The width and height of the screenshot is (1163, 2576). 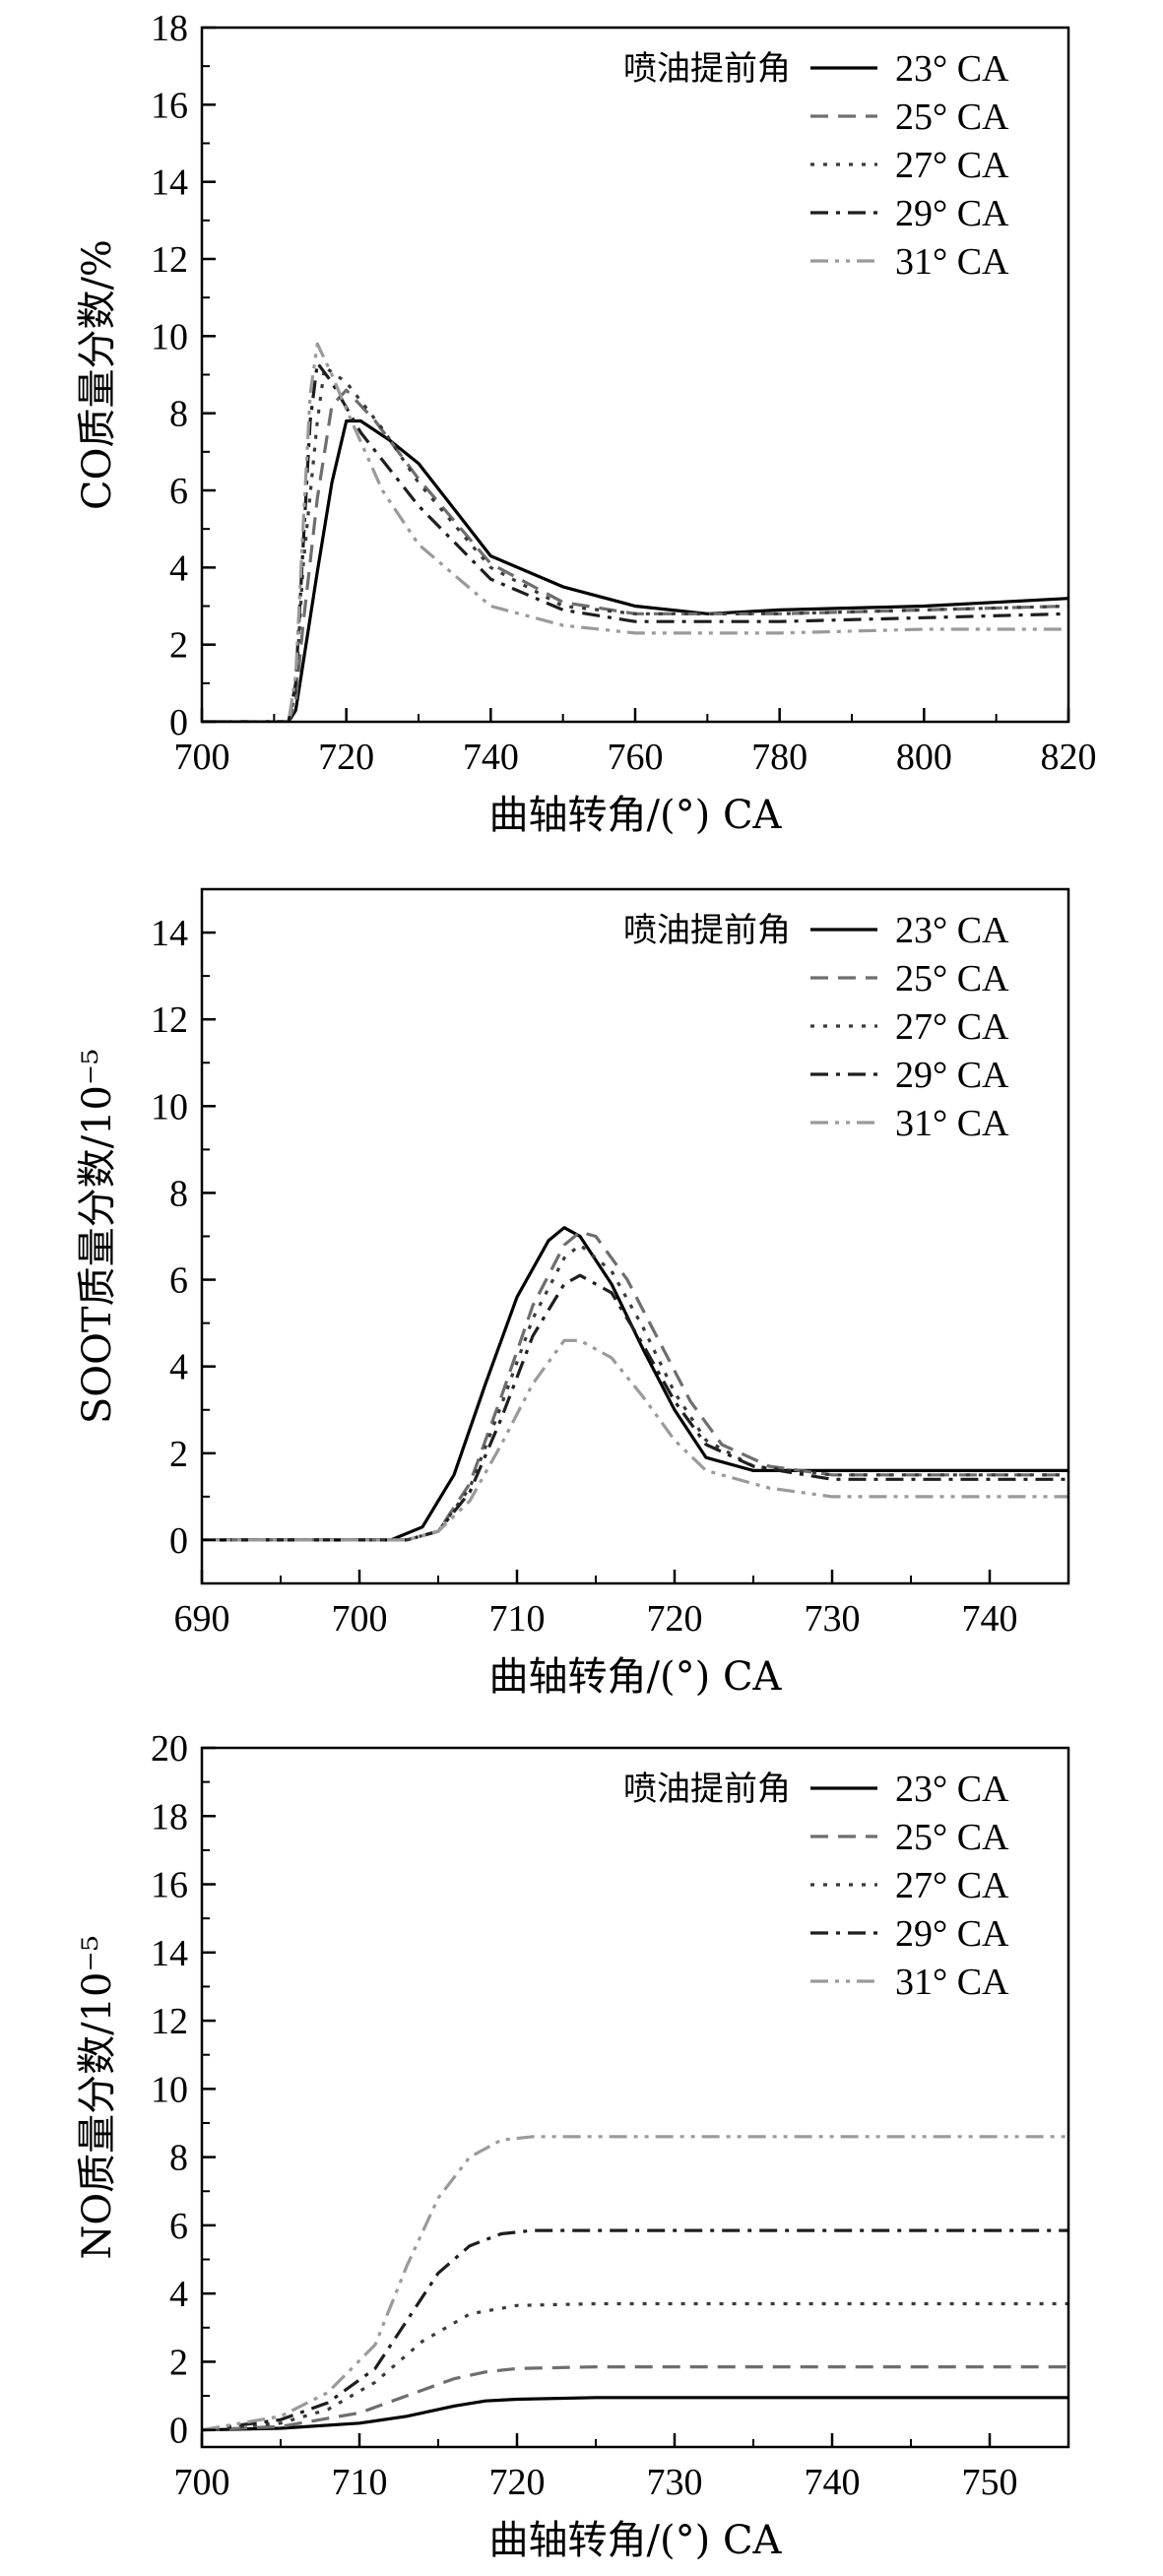 I want to click on y-axis-title: CO质量分数/%, so click(x=97, y=374).